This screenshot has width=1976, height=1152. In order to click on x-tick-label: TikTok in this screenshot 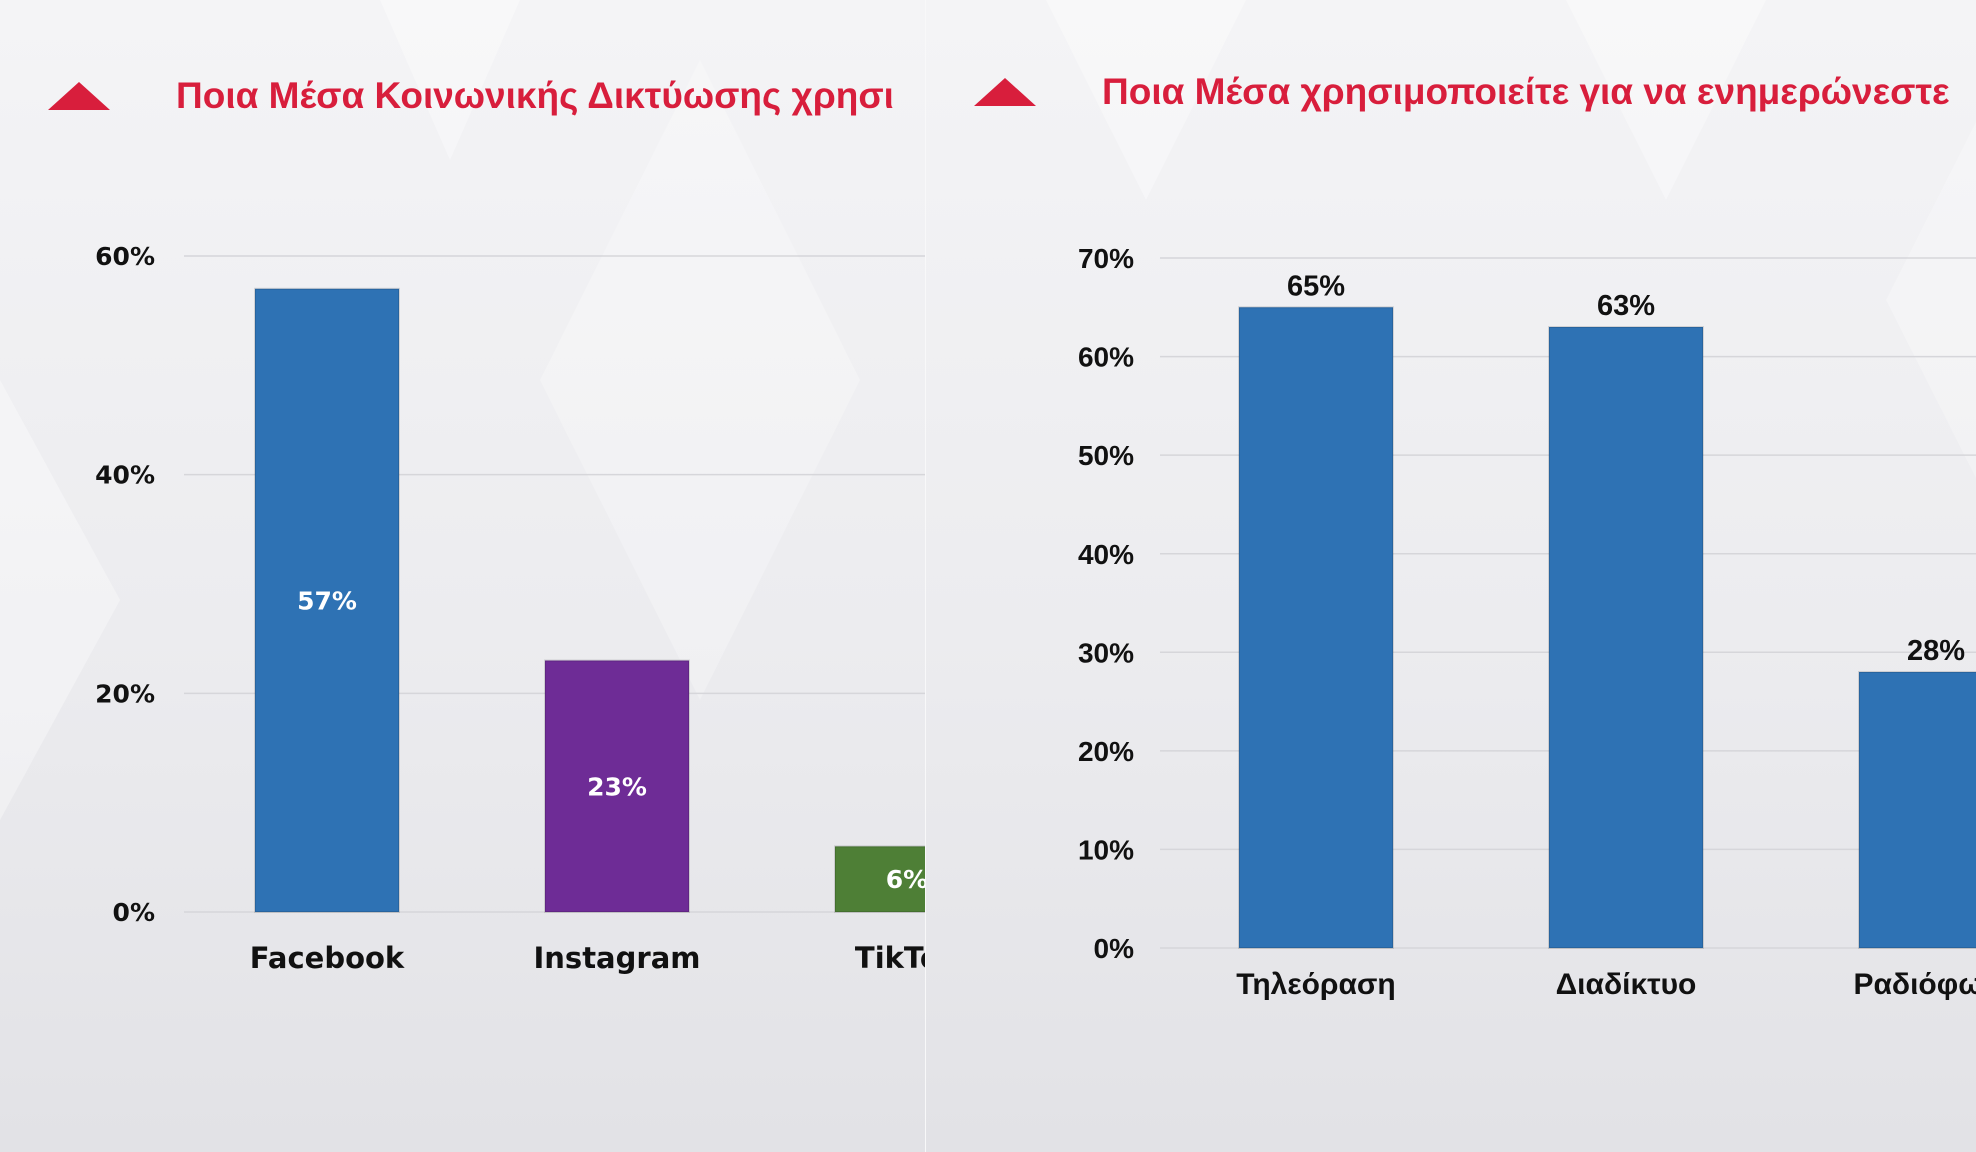, I will do `click(890, 958)`.